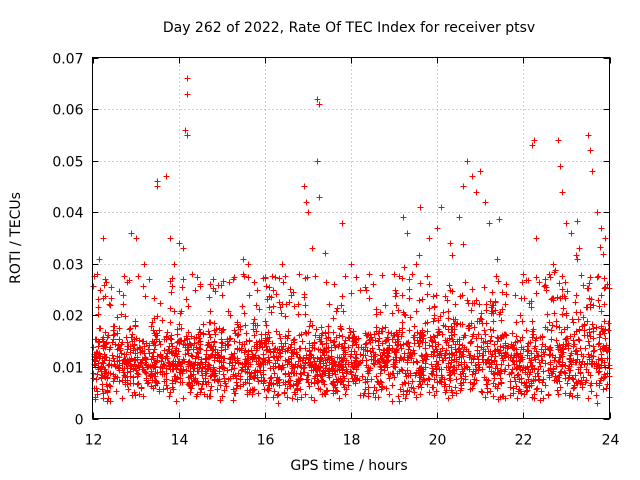  I want to click on x-tick-label: 16, so click(266, 441).